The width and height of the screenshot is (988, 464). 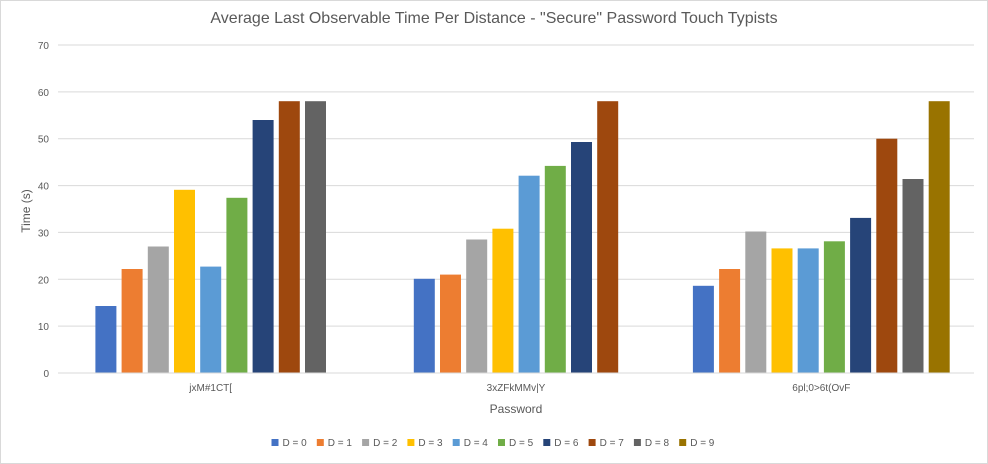 I want to click on legend-item: D = 5, so click(x=516, y=443).